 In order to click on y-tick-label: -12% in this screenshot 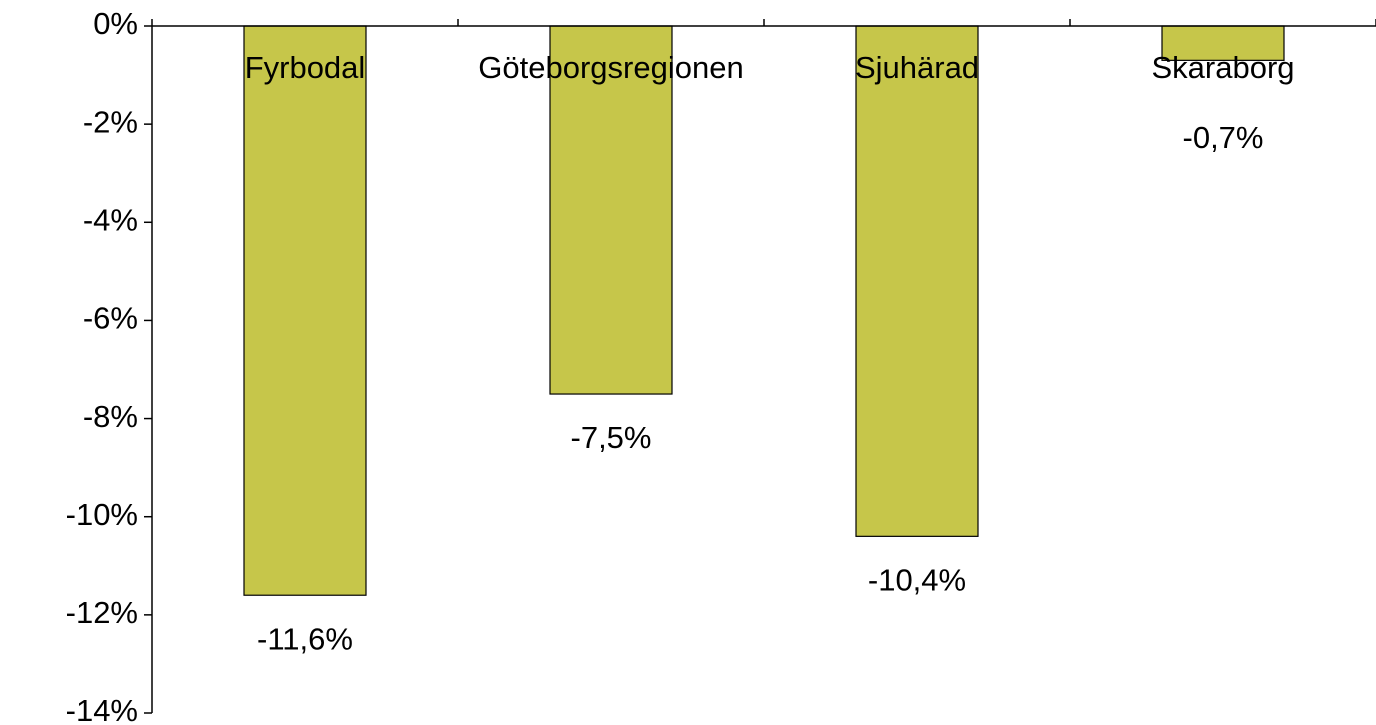, I will do `click(102, 612)`.